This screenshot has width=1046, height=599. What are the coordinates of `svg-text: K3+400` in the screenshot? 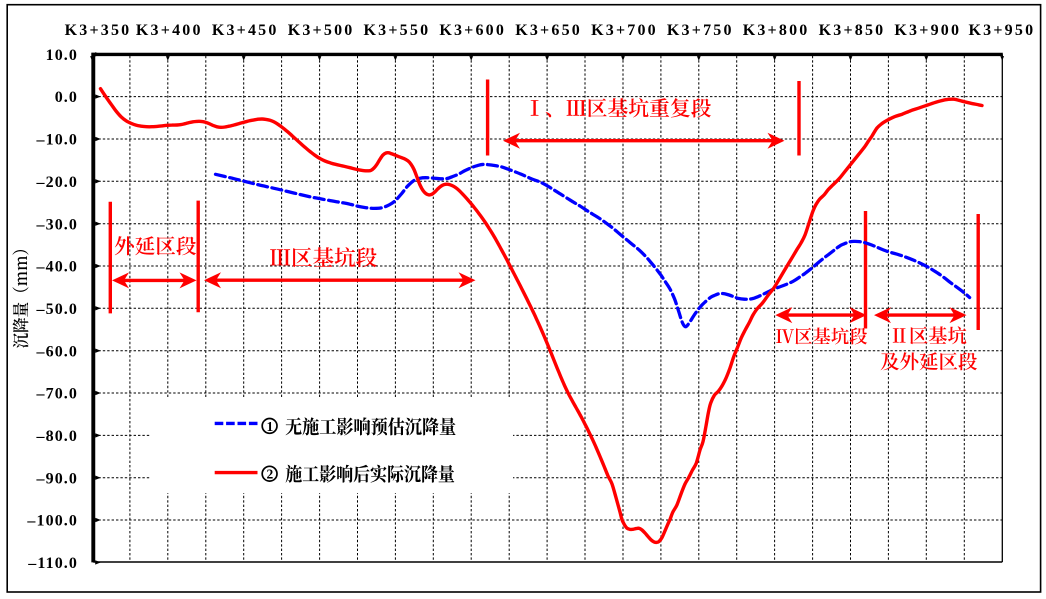 It's located at (169, 30).